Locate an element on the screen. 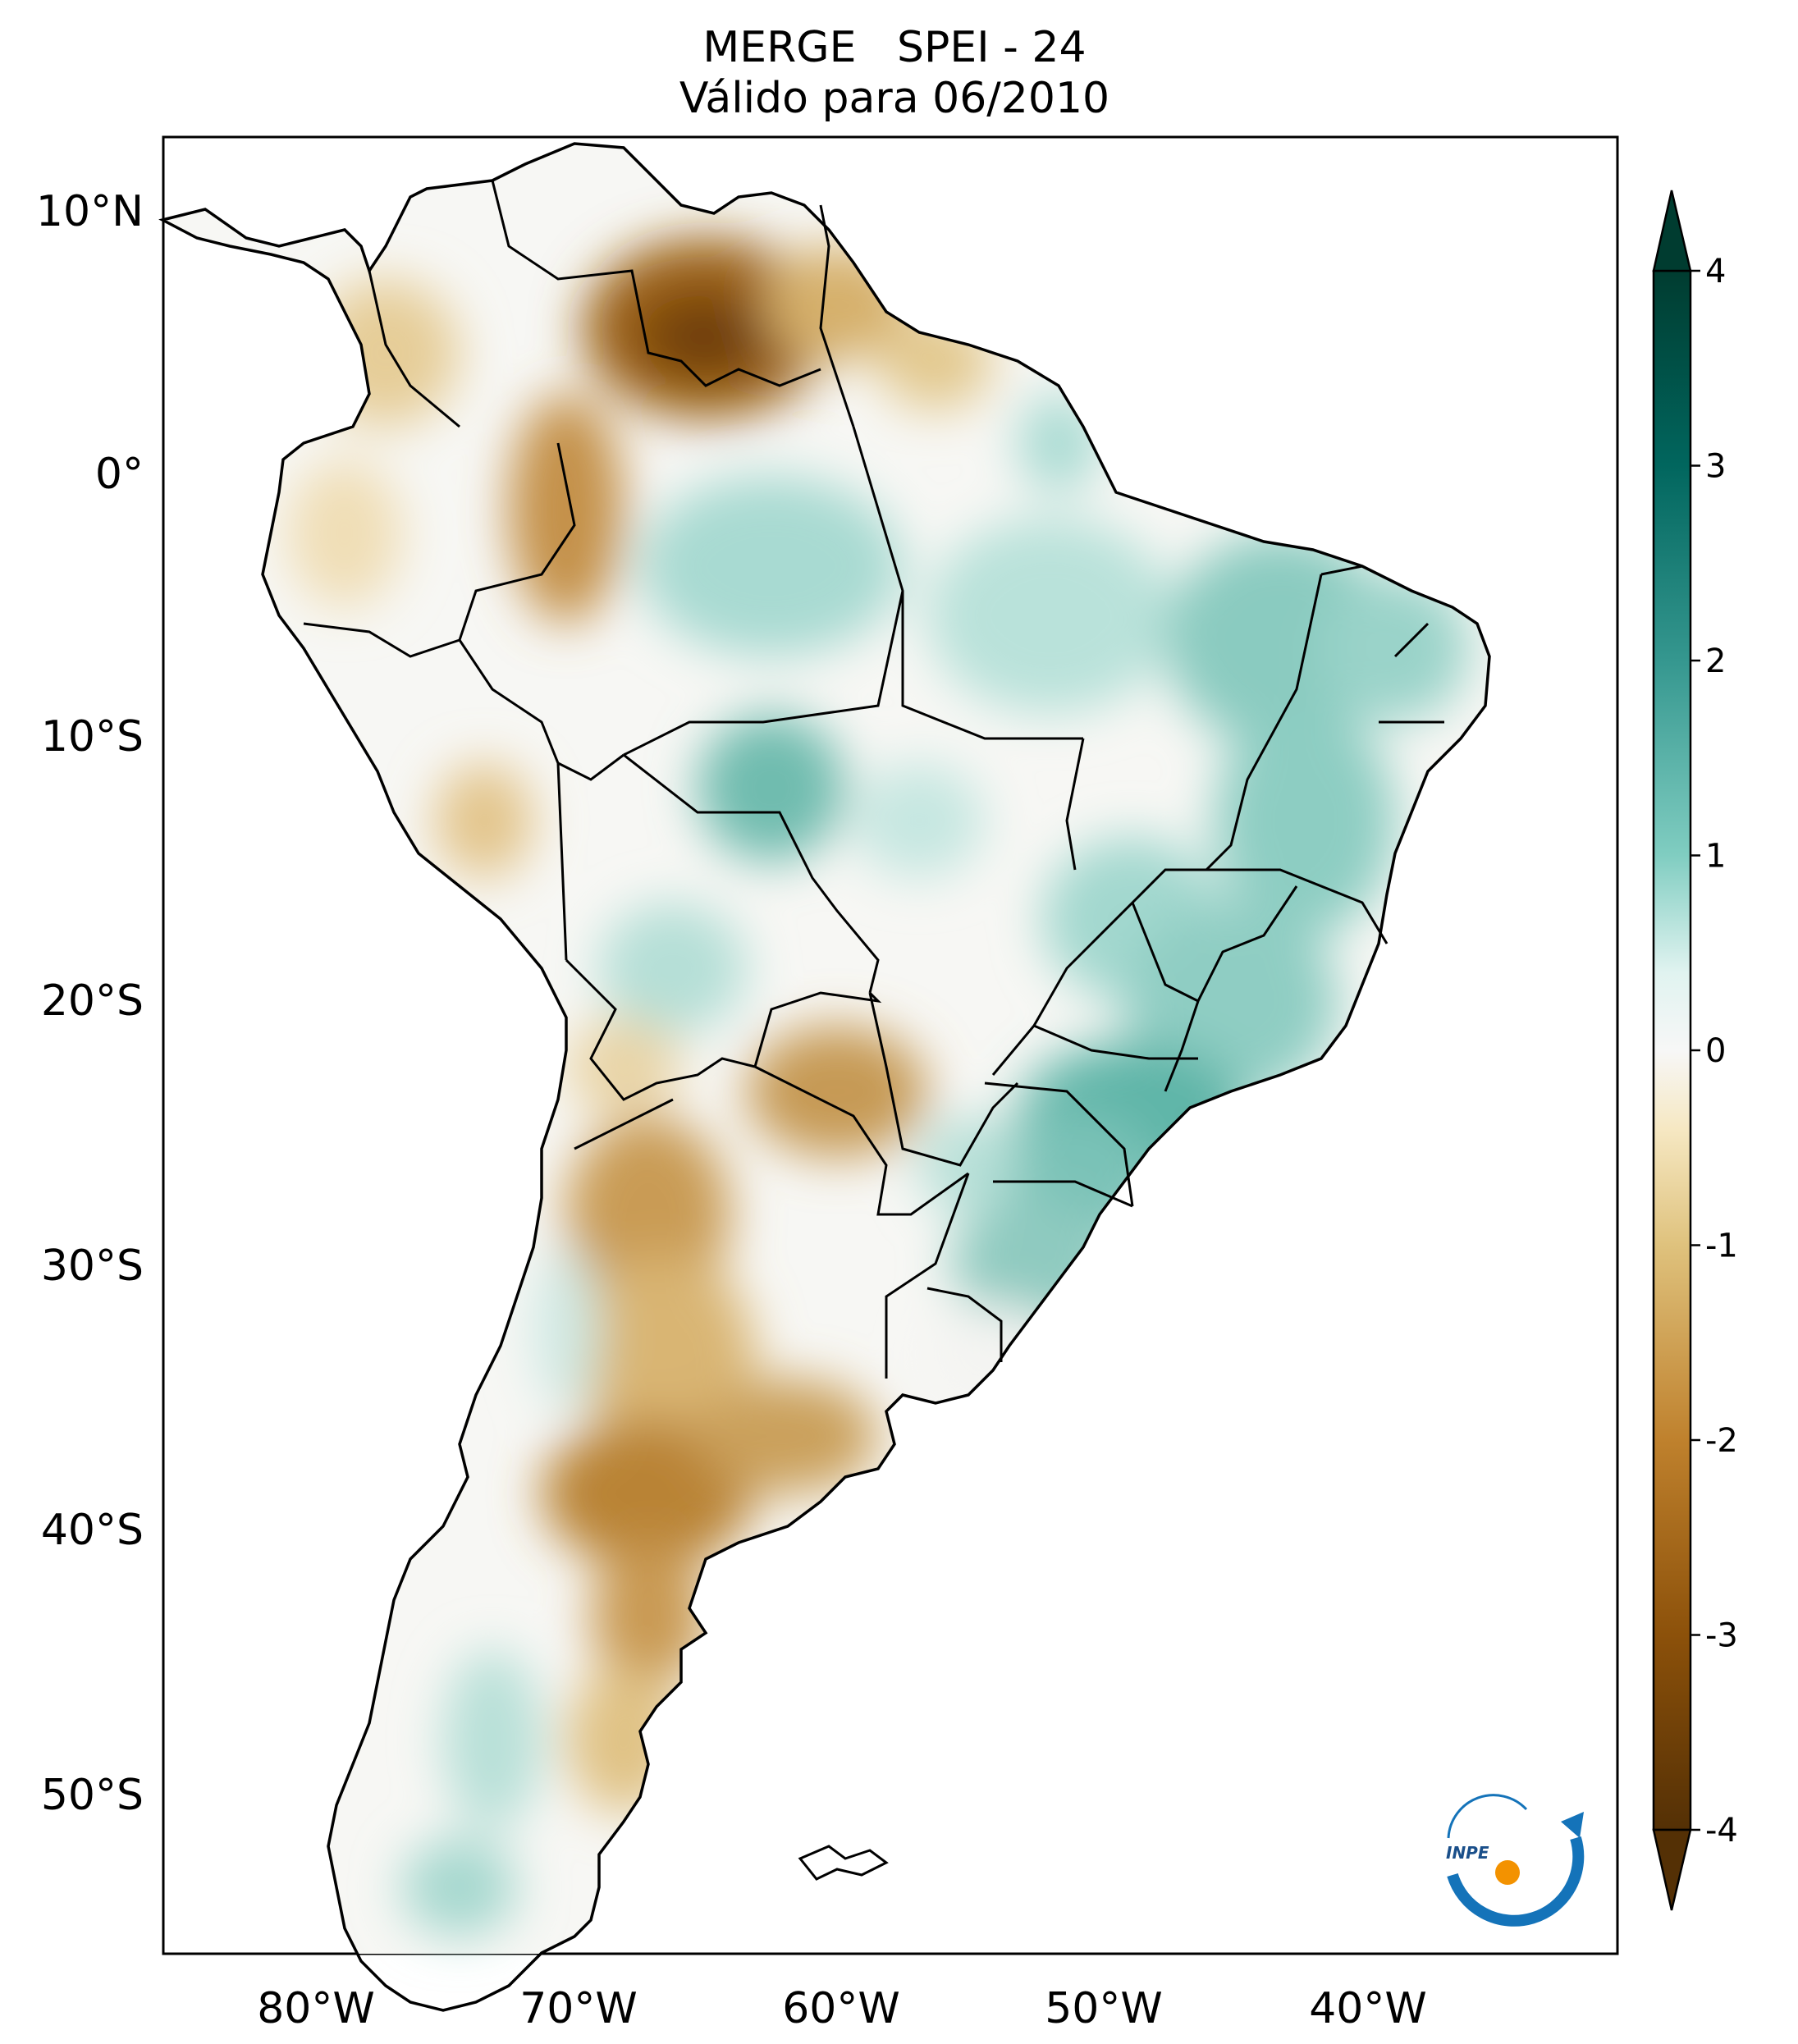  logo-arrow-icon is located at coordinates (1572, 1825).